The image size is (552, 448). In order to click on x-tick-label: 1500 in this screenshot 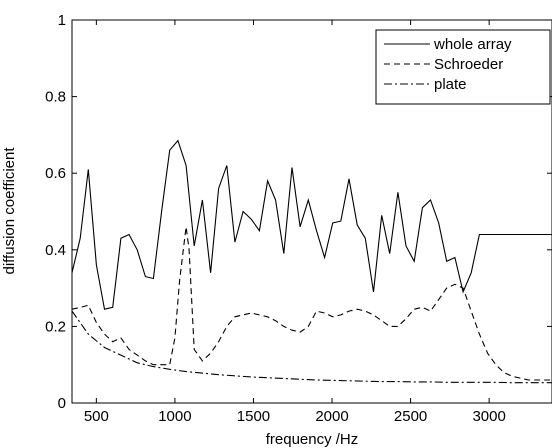, I will do `click(253, 416)`.